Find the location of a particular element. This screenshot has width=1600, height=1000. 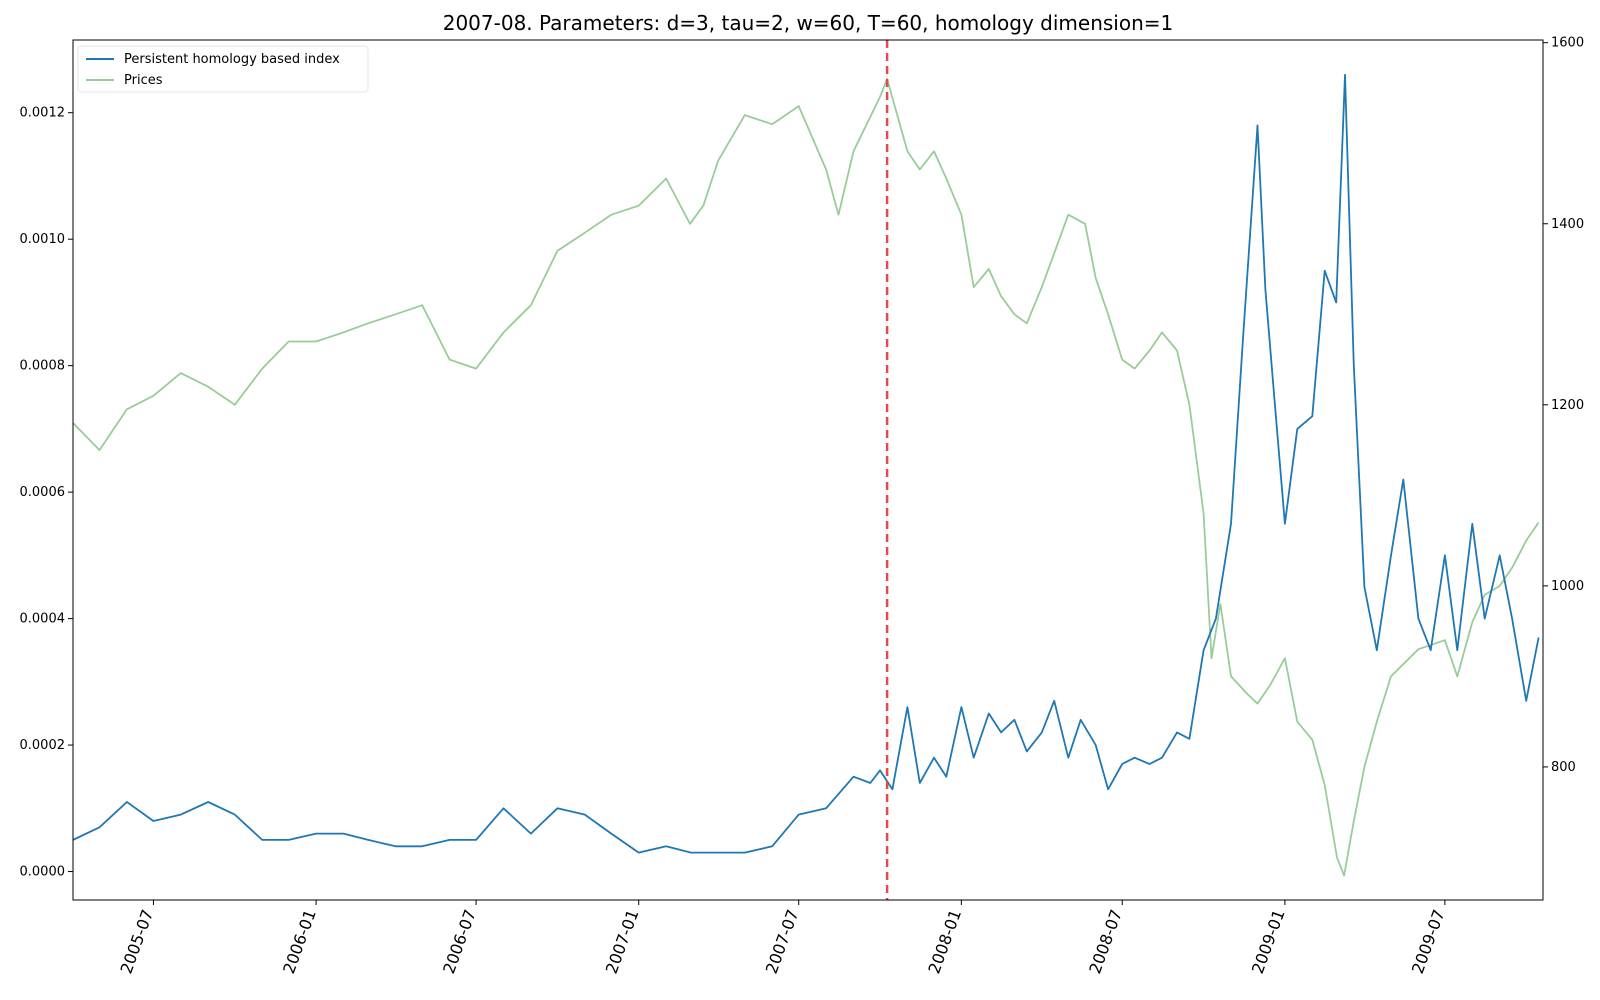

x-tick-label: 2006-01 is located at coordinates (299, 941).